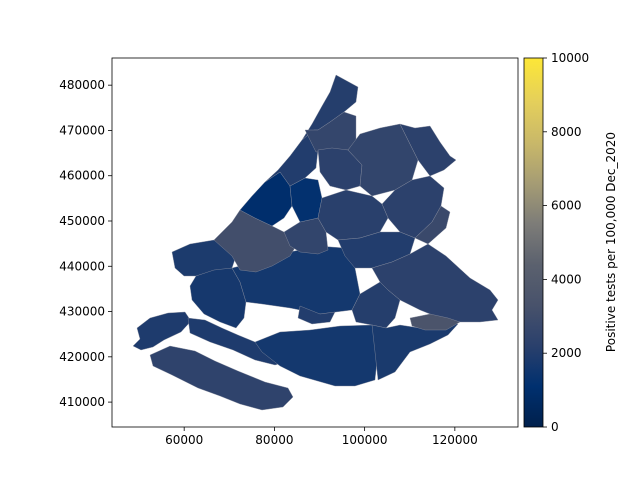 The image size is (640, 484). What do you see at coordinates (428, 150) in the screenshot?
I see `region-bodegraven` at bounding box center [428, 150].